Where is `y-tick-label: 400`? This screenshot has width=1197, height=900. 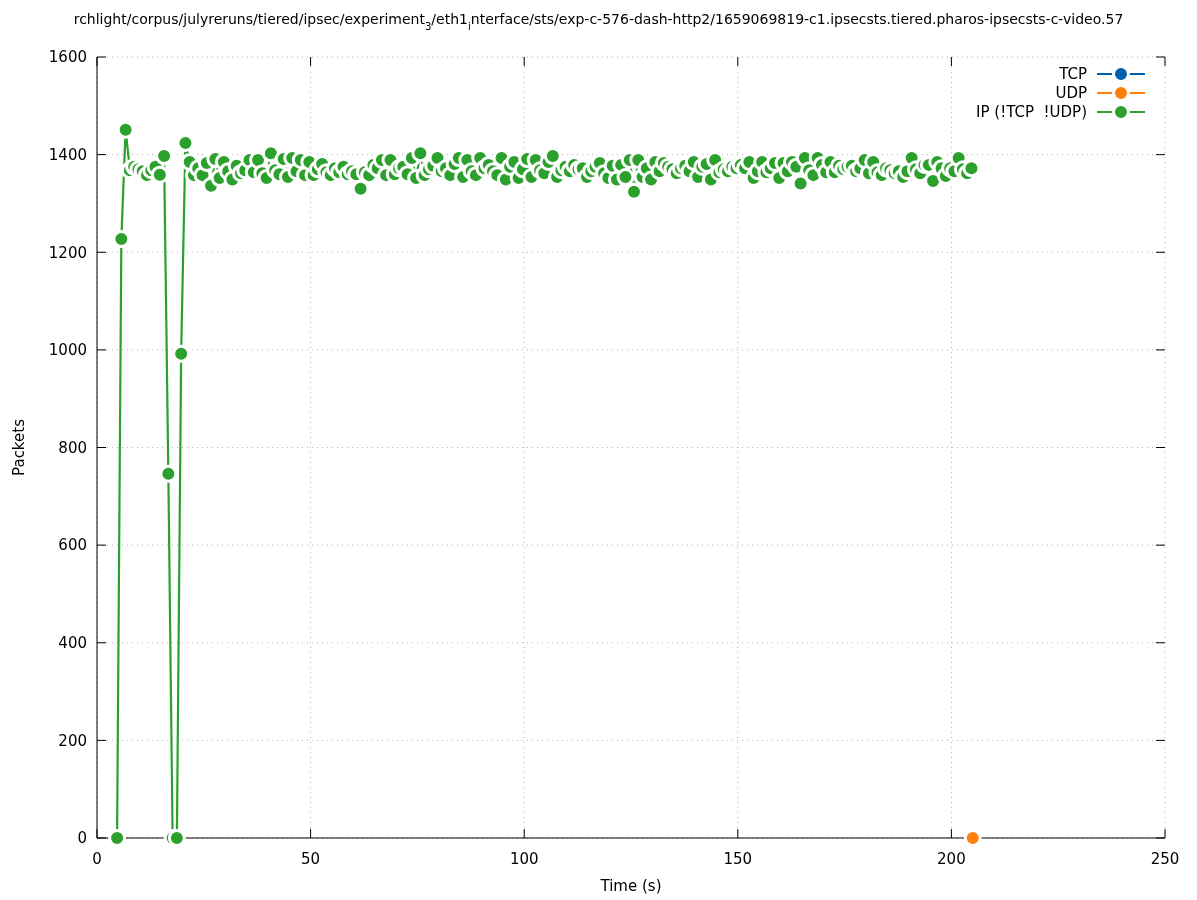 y-tick-label: 400 is located at coordinates (72, 643).